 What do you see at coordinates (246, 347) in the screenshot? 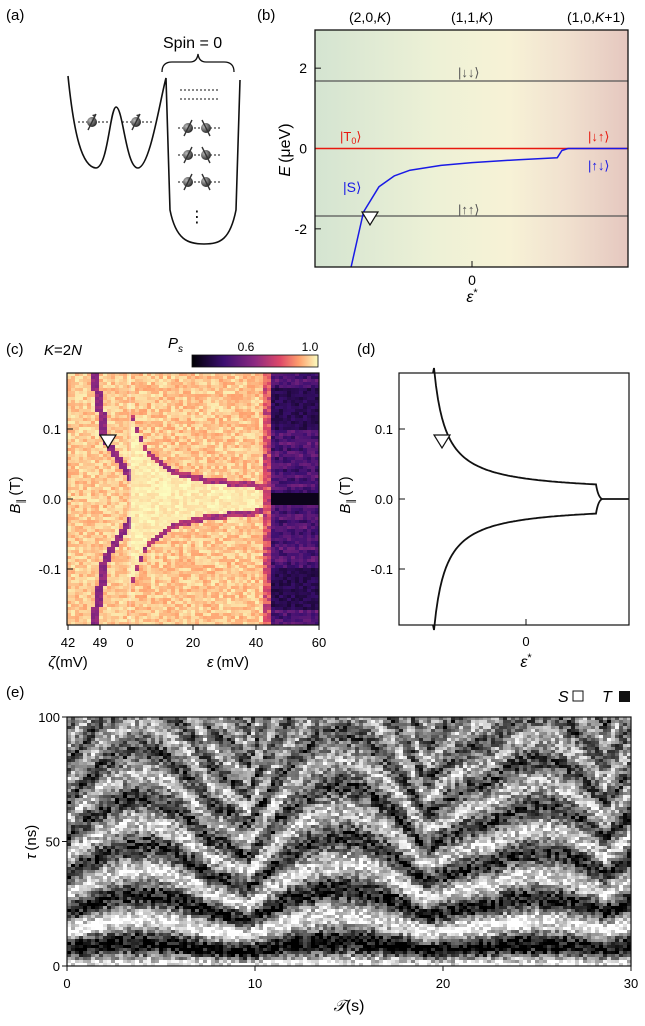
I see `colorbar-tick-06: 0.6` at bounding box center [246, 347].